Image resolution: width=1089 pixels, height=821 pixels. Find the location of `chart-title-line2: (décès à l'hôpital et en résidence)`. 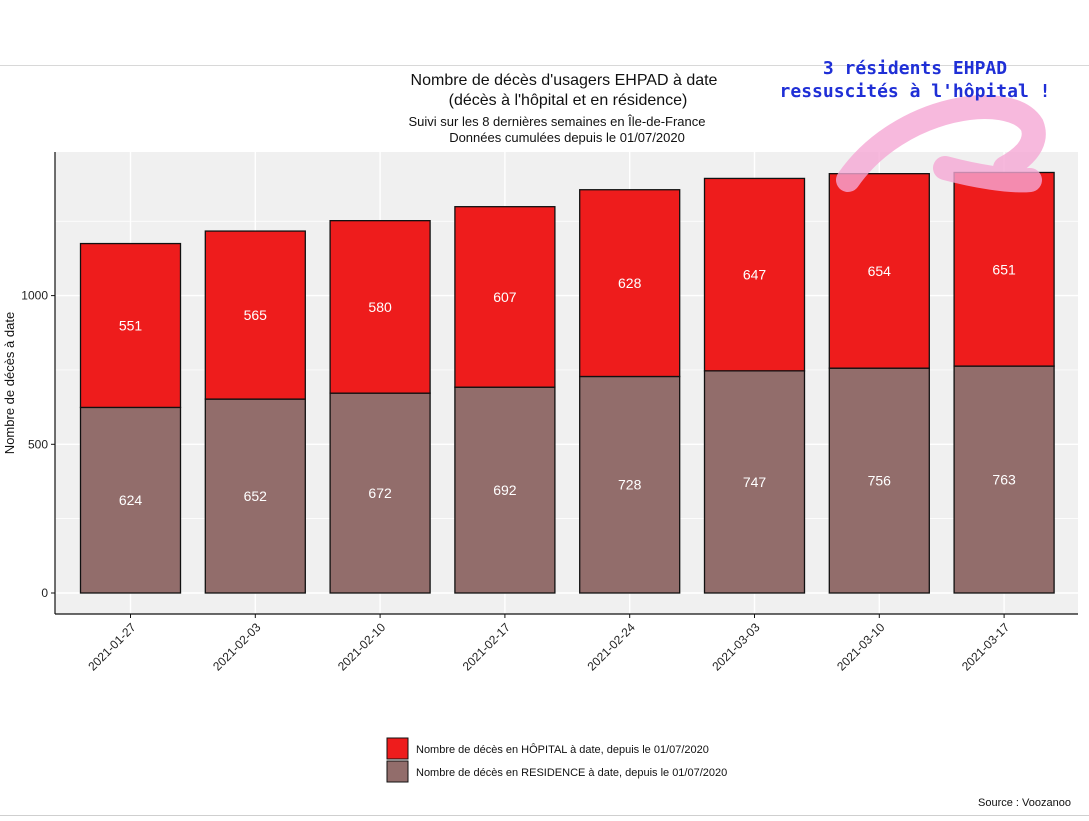

chart-title-line2: (décès à l'hôpital et en résidence) is located at coordinates (568, 100).